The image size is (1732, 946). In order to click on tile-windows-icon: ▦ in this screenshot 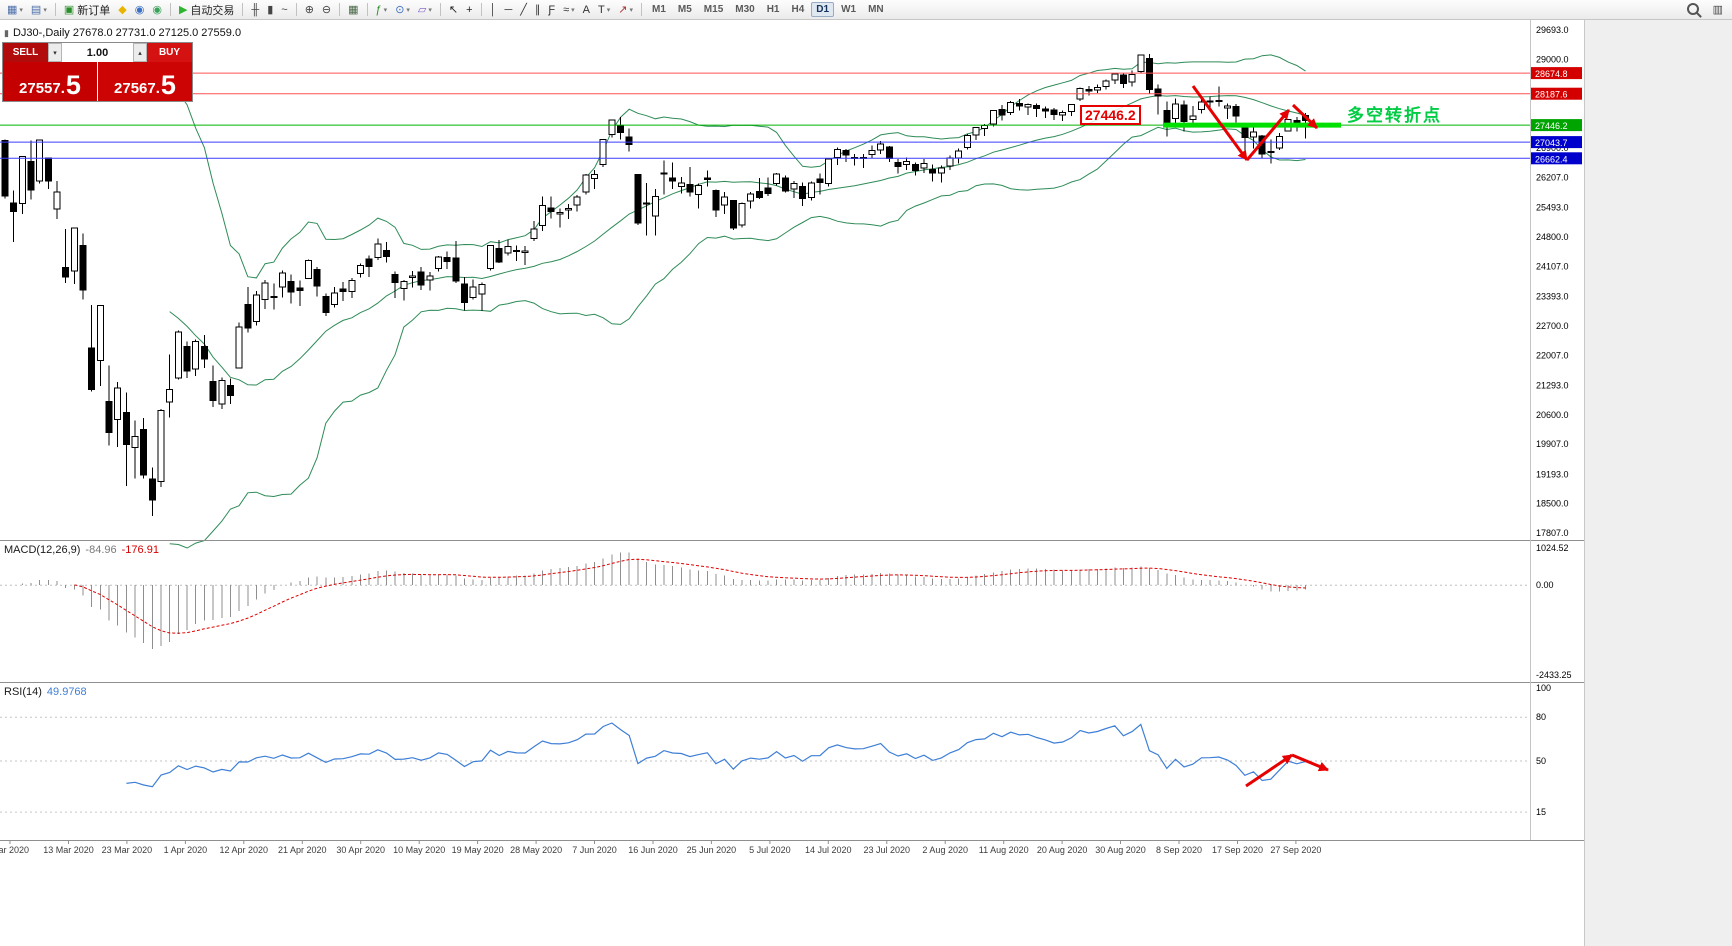, I will do `click(353, 10)`.